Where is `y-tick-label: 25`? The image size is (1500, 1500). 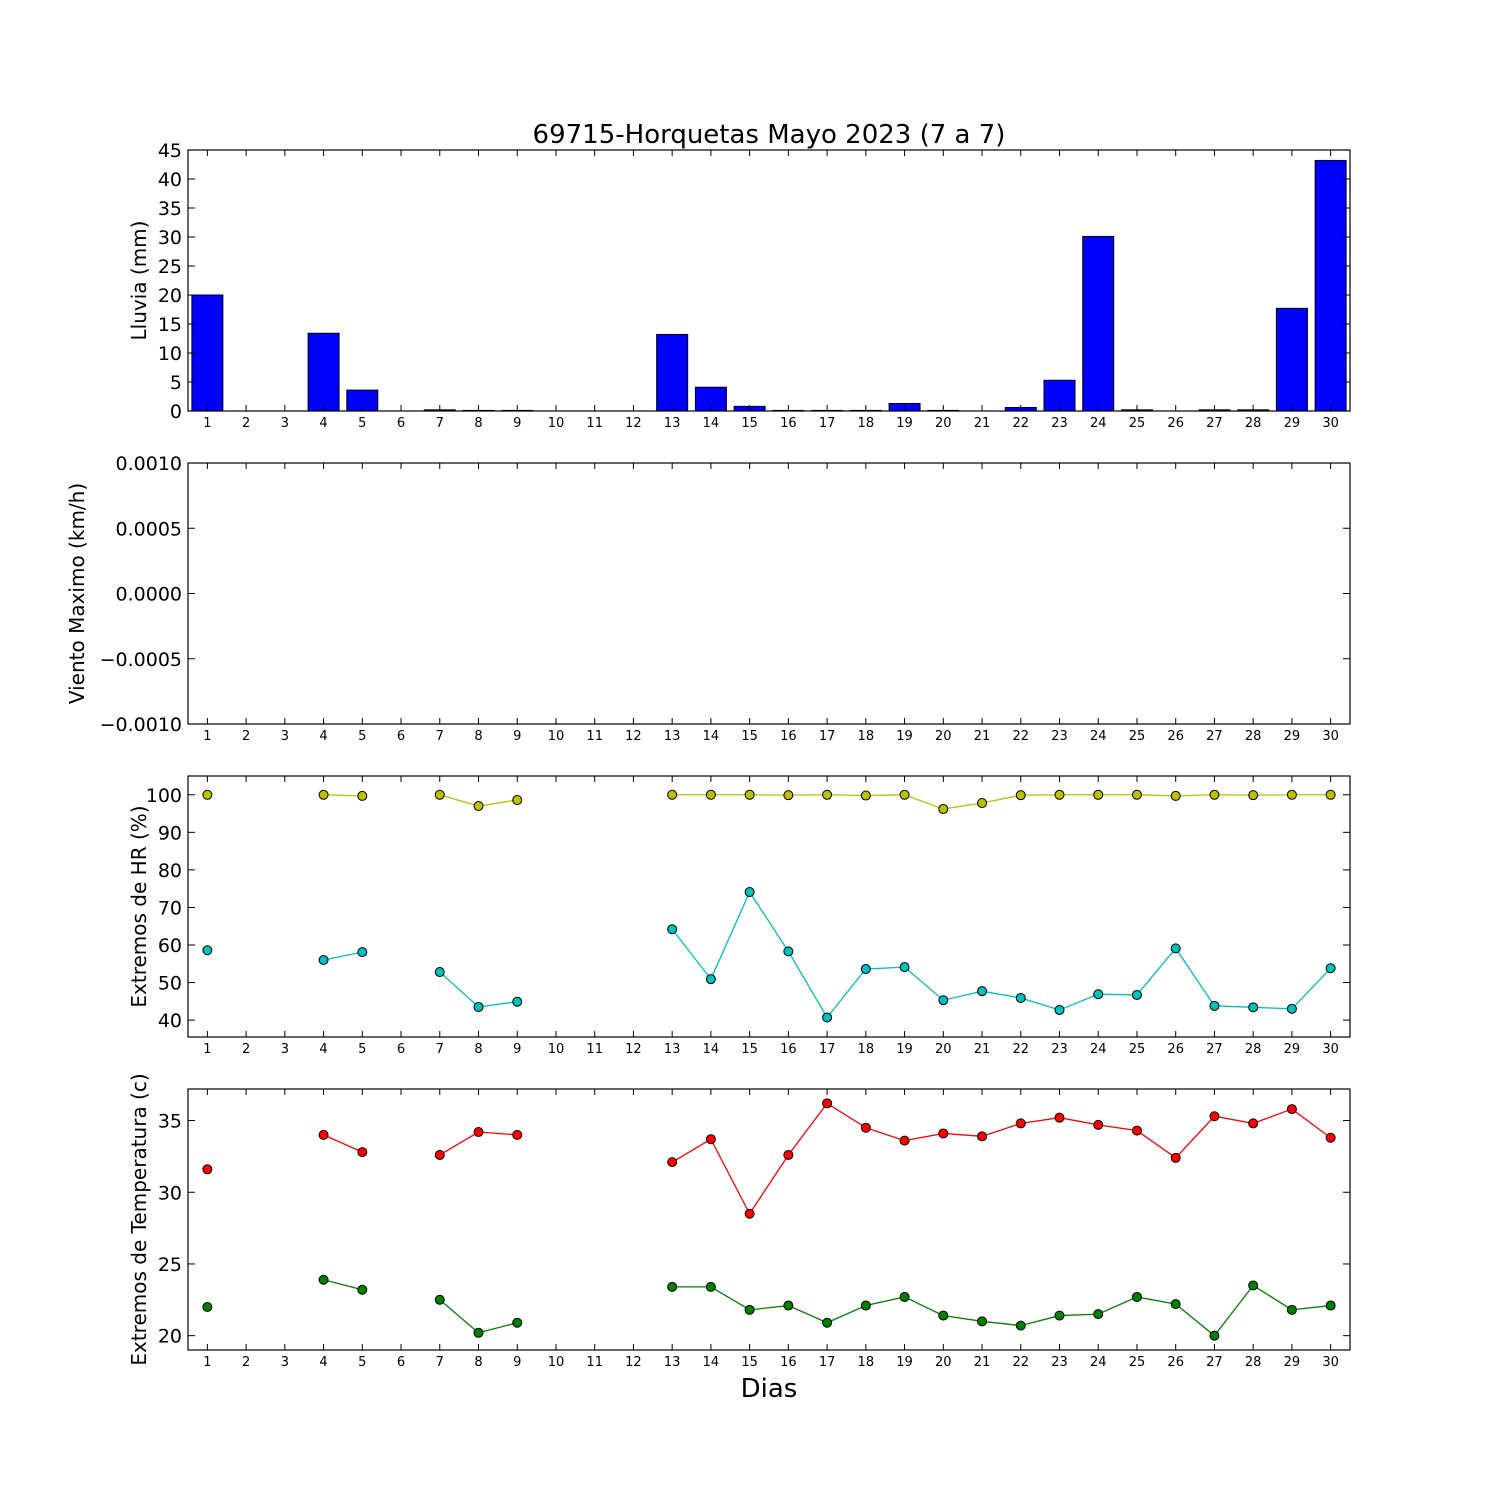 y-tick-label: 25 is located at coordinates (170, 267).